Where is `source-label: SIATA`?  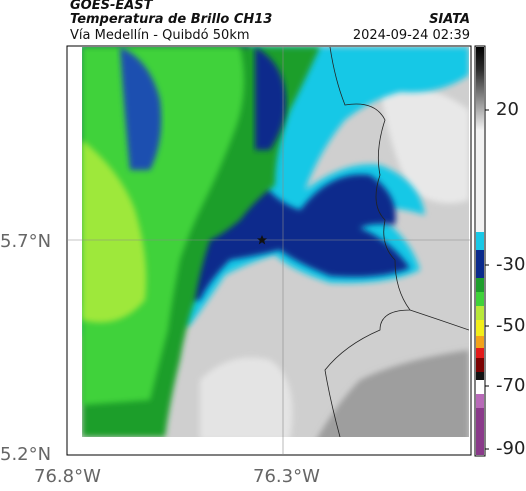
source-label: SIATA is located at coordinates (449, 19).